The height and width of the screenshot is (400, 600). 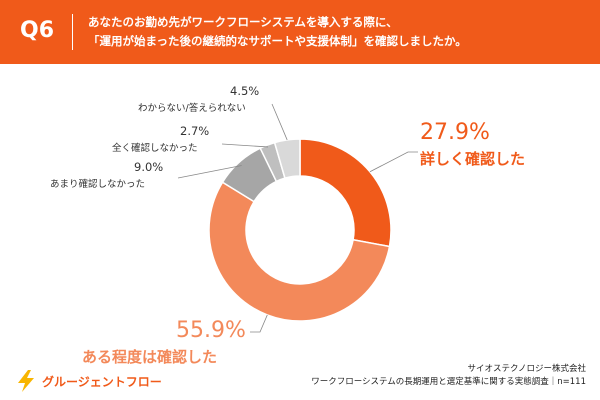 What do you see at coordinates (345, 193) in the screenshot?
I see `slice-detailed` at bounding box center [345, 193].